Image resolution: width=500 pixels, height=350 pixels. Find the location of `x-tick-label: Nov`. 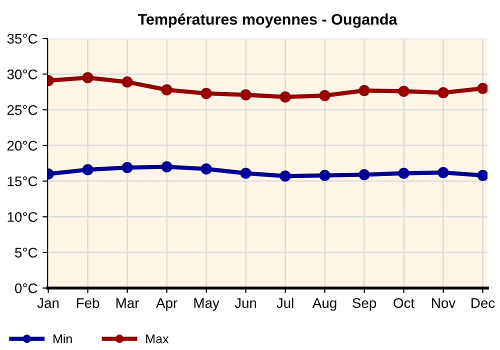

x-tick-label: Nov is located at coordinates (444, 303).